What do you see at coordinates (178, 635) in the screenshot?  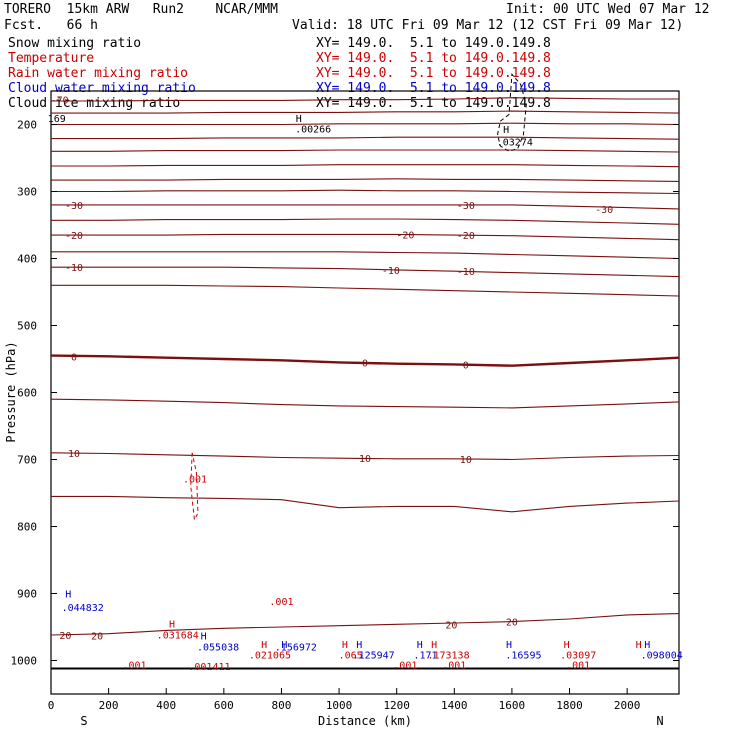 I see `contour-label: .031684` at bounding box center [178, 635].